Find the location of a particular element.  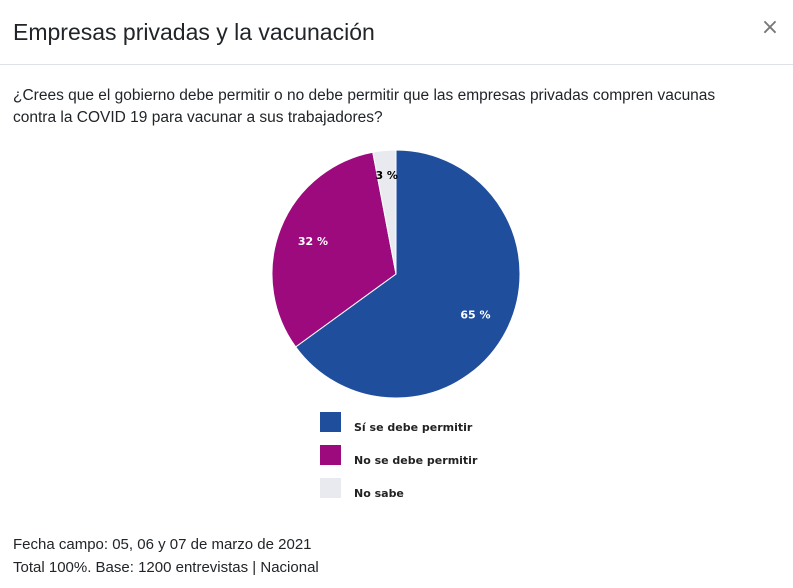

slice-label-2: 3 % is located at coordinates (386, 175).